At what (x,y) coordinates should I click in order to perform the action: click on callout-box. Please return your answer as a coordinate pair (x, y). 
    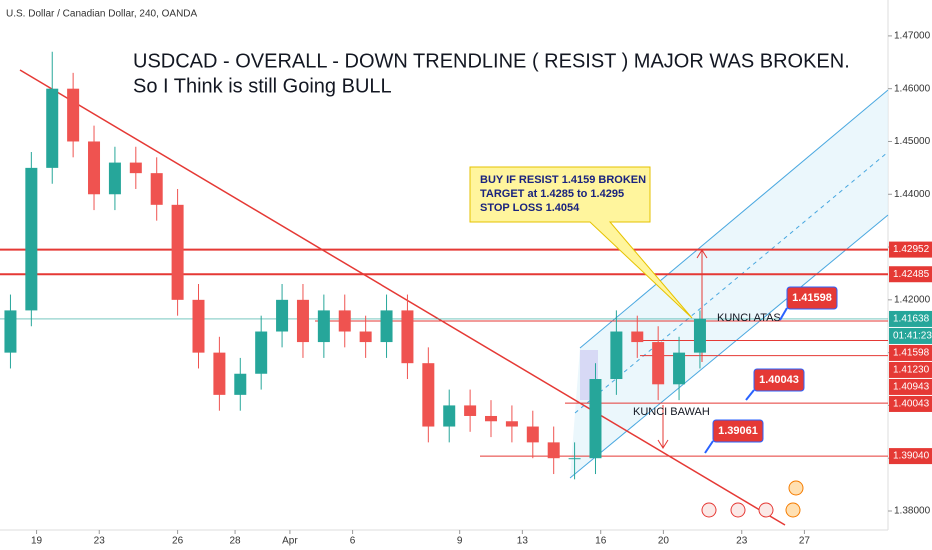
    Looking at the image, I should click on (581, 242).